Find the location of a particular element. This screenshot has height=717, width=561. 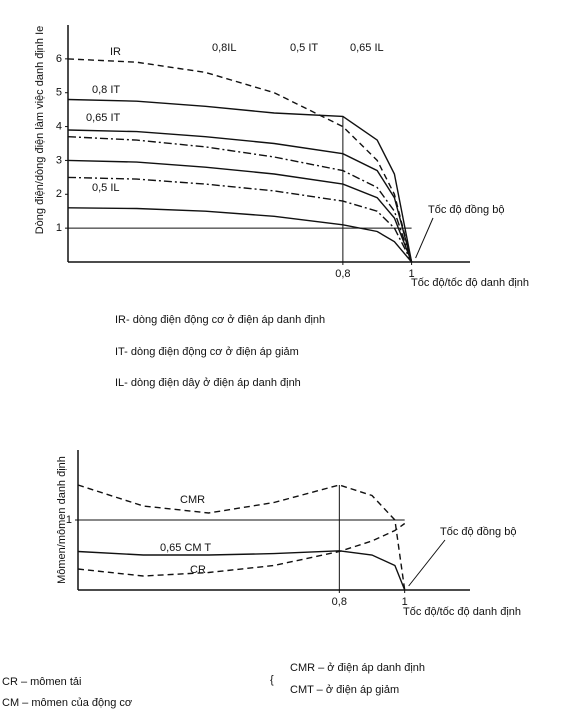

series-label: 0,5 IL is located at coordinates (106, 188).